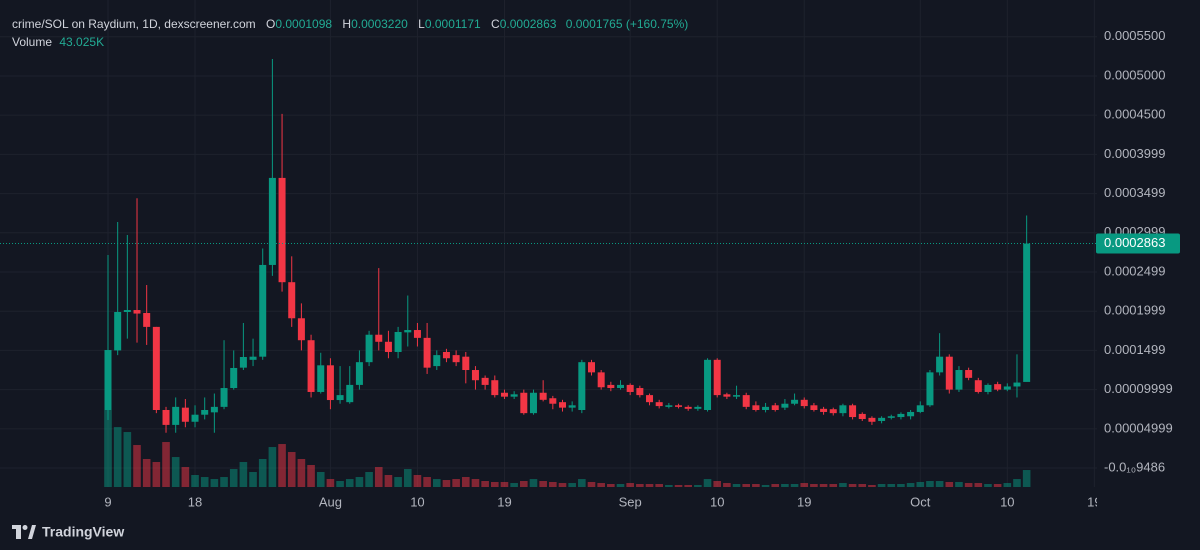  What do you see at coordinates (1134, 349) in the screenshot?
I see `y-tick-label: 0.0001499` at bounding box center [1134, 349].